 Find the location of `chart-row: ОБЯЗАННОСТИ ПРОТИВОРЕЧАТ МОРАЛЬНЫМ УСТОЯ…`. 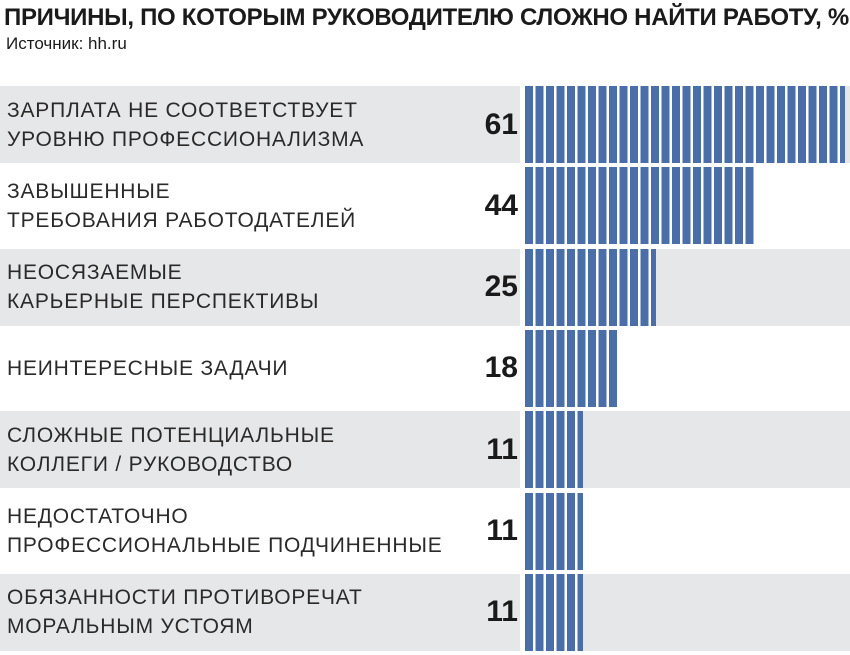

chart-row: ОБЯЗАННОСТИ ПРОТИВОРЕЧАТ МОРАЛЬНЫМ УСТОЯ… is located at coordinates (425, 612).